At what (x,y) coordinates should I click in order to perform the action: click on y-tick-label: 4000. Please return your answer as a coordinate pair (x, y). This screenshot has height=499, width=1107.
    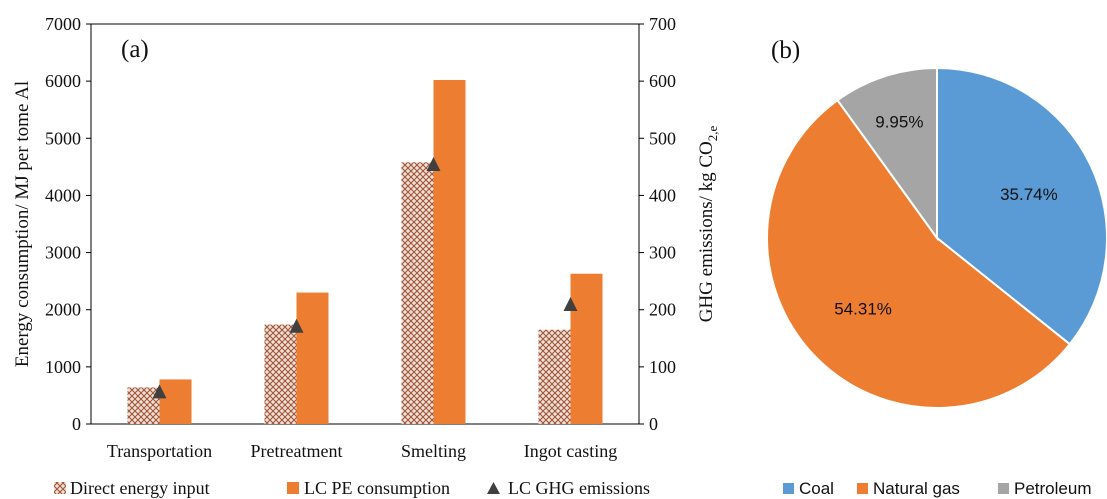
    Looking at the image, I should click on (63, 195).